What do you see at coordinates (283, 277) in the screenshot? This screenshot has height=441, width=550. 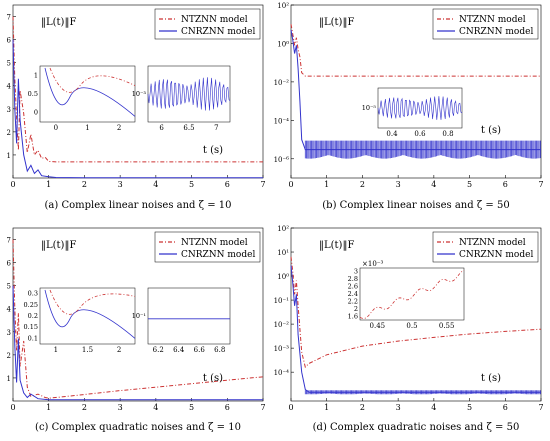 I see `y-tick-label: 10⁰` at bounding box center [283, 277].